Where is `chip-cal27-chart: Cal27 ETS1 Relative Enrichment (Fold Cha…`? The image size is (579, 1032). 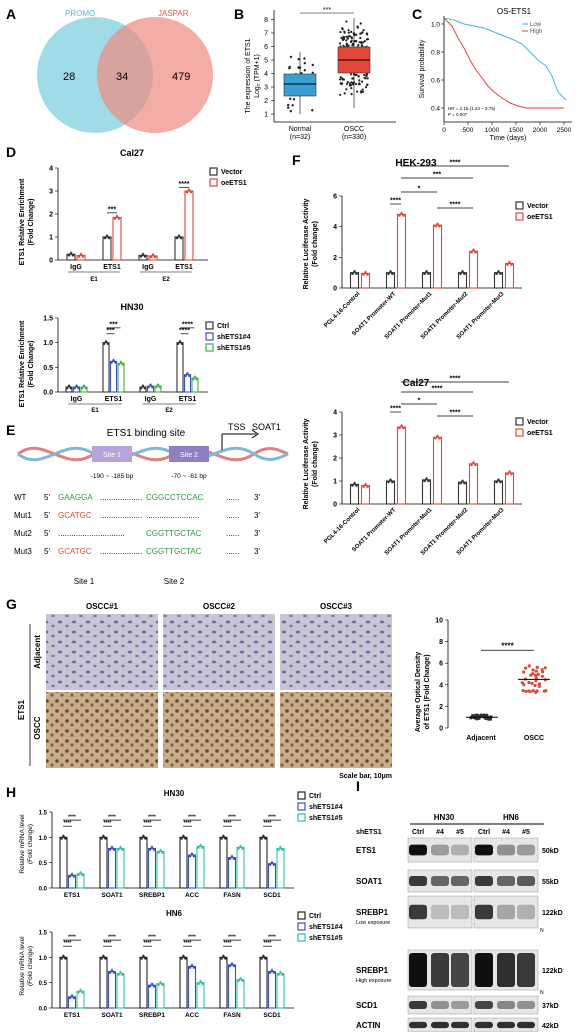 chip-cal27-chart: Cal27 ETS1 Relative Enrichment (Fold Cha… is located at coordinates (133, 215).